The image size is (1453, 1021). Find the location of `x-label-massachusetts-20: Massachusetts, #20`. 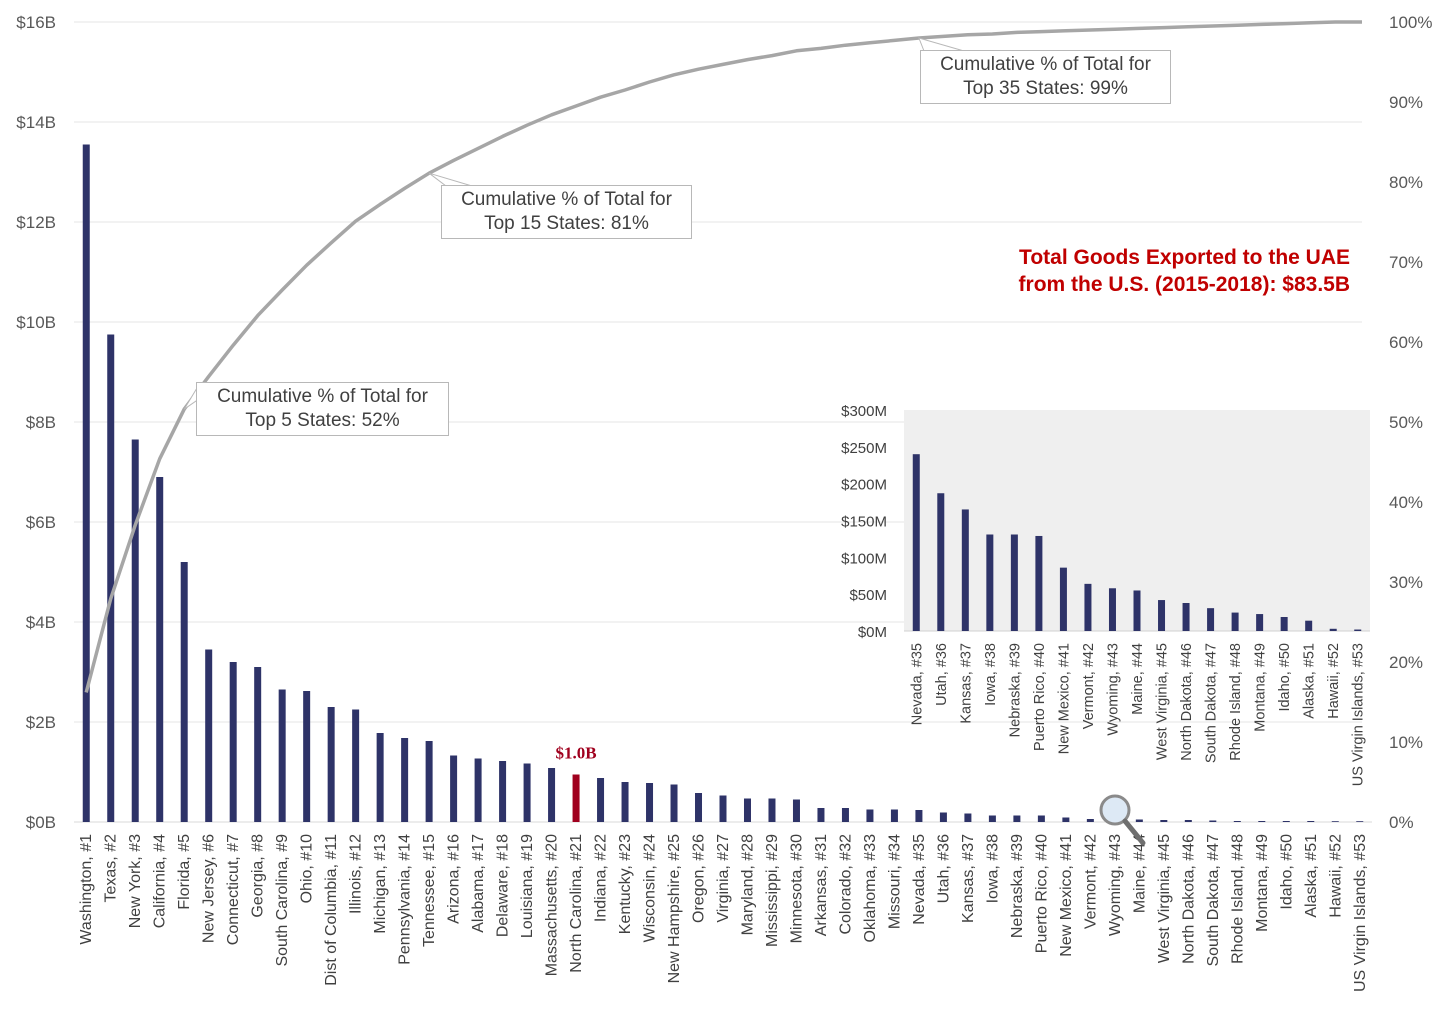

x-label-massachusetts-20: Massachusetts, #20 is located at coordinates (552, 905).